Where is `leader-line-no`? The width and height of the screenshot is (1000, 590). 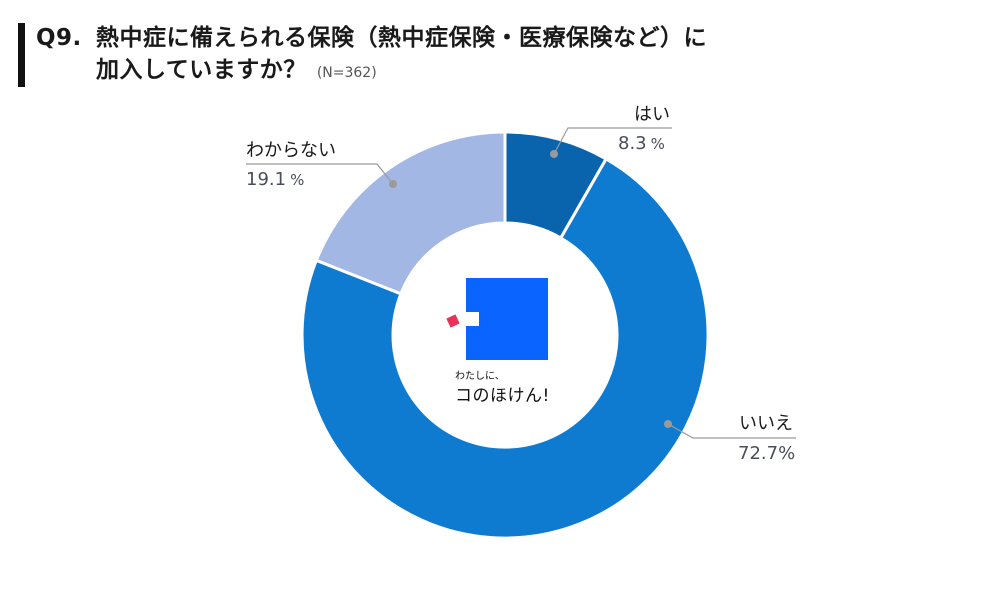
leader-line-no is located at coordinates (731, 431).